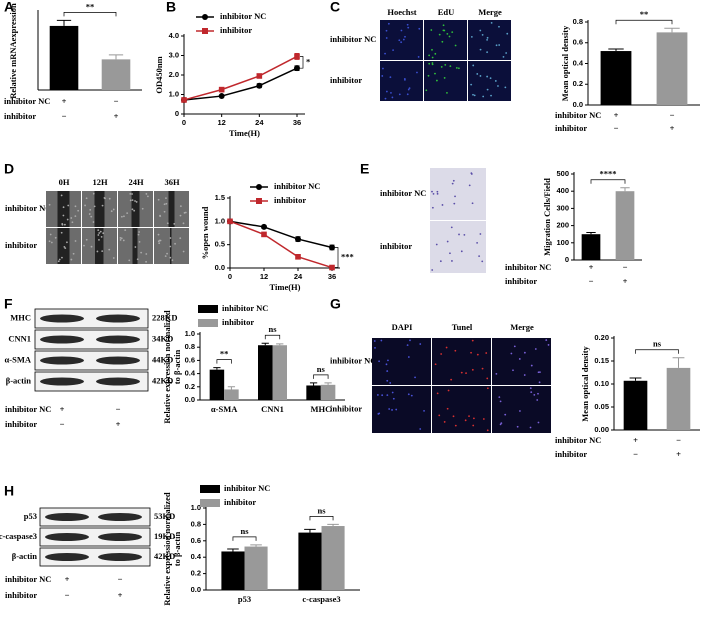 This screenshot has width=723, height=623. Describe the element at coordinates (562, 173) in the screenshot. I see `y-tick-label: 500` at that location.